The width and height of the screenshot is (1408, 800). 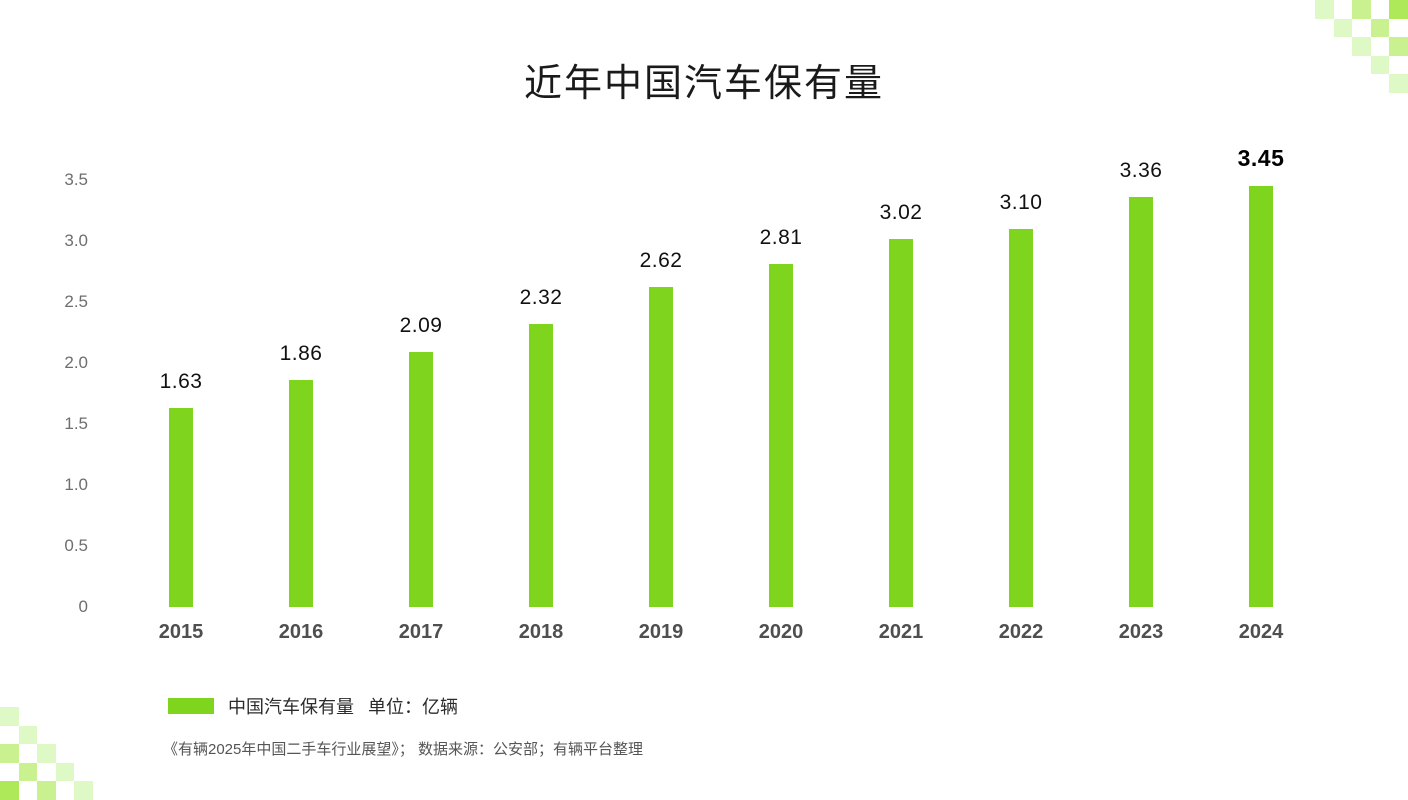 What do you see at coordinates (703, 84) in the screenshot?
I see `chart-title: 近年中国汽车保有量` at bounding box center [703, 84].